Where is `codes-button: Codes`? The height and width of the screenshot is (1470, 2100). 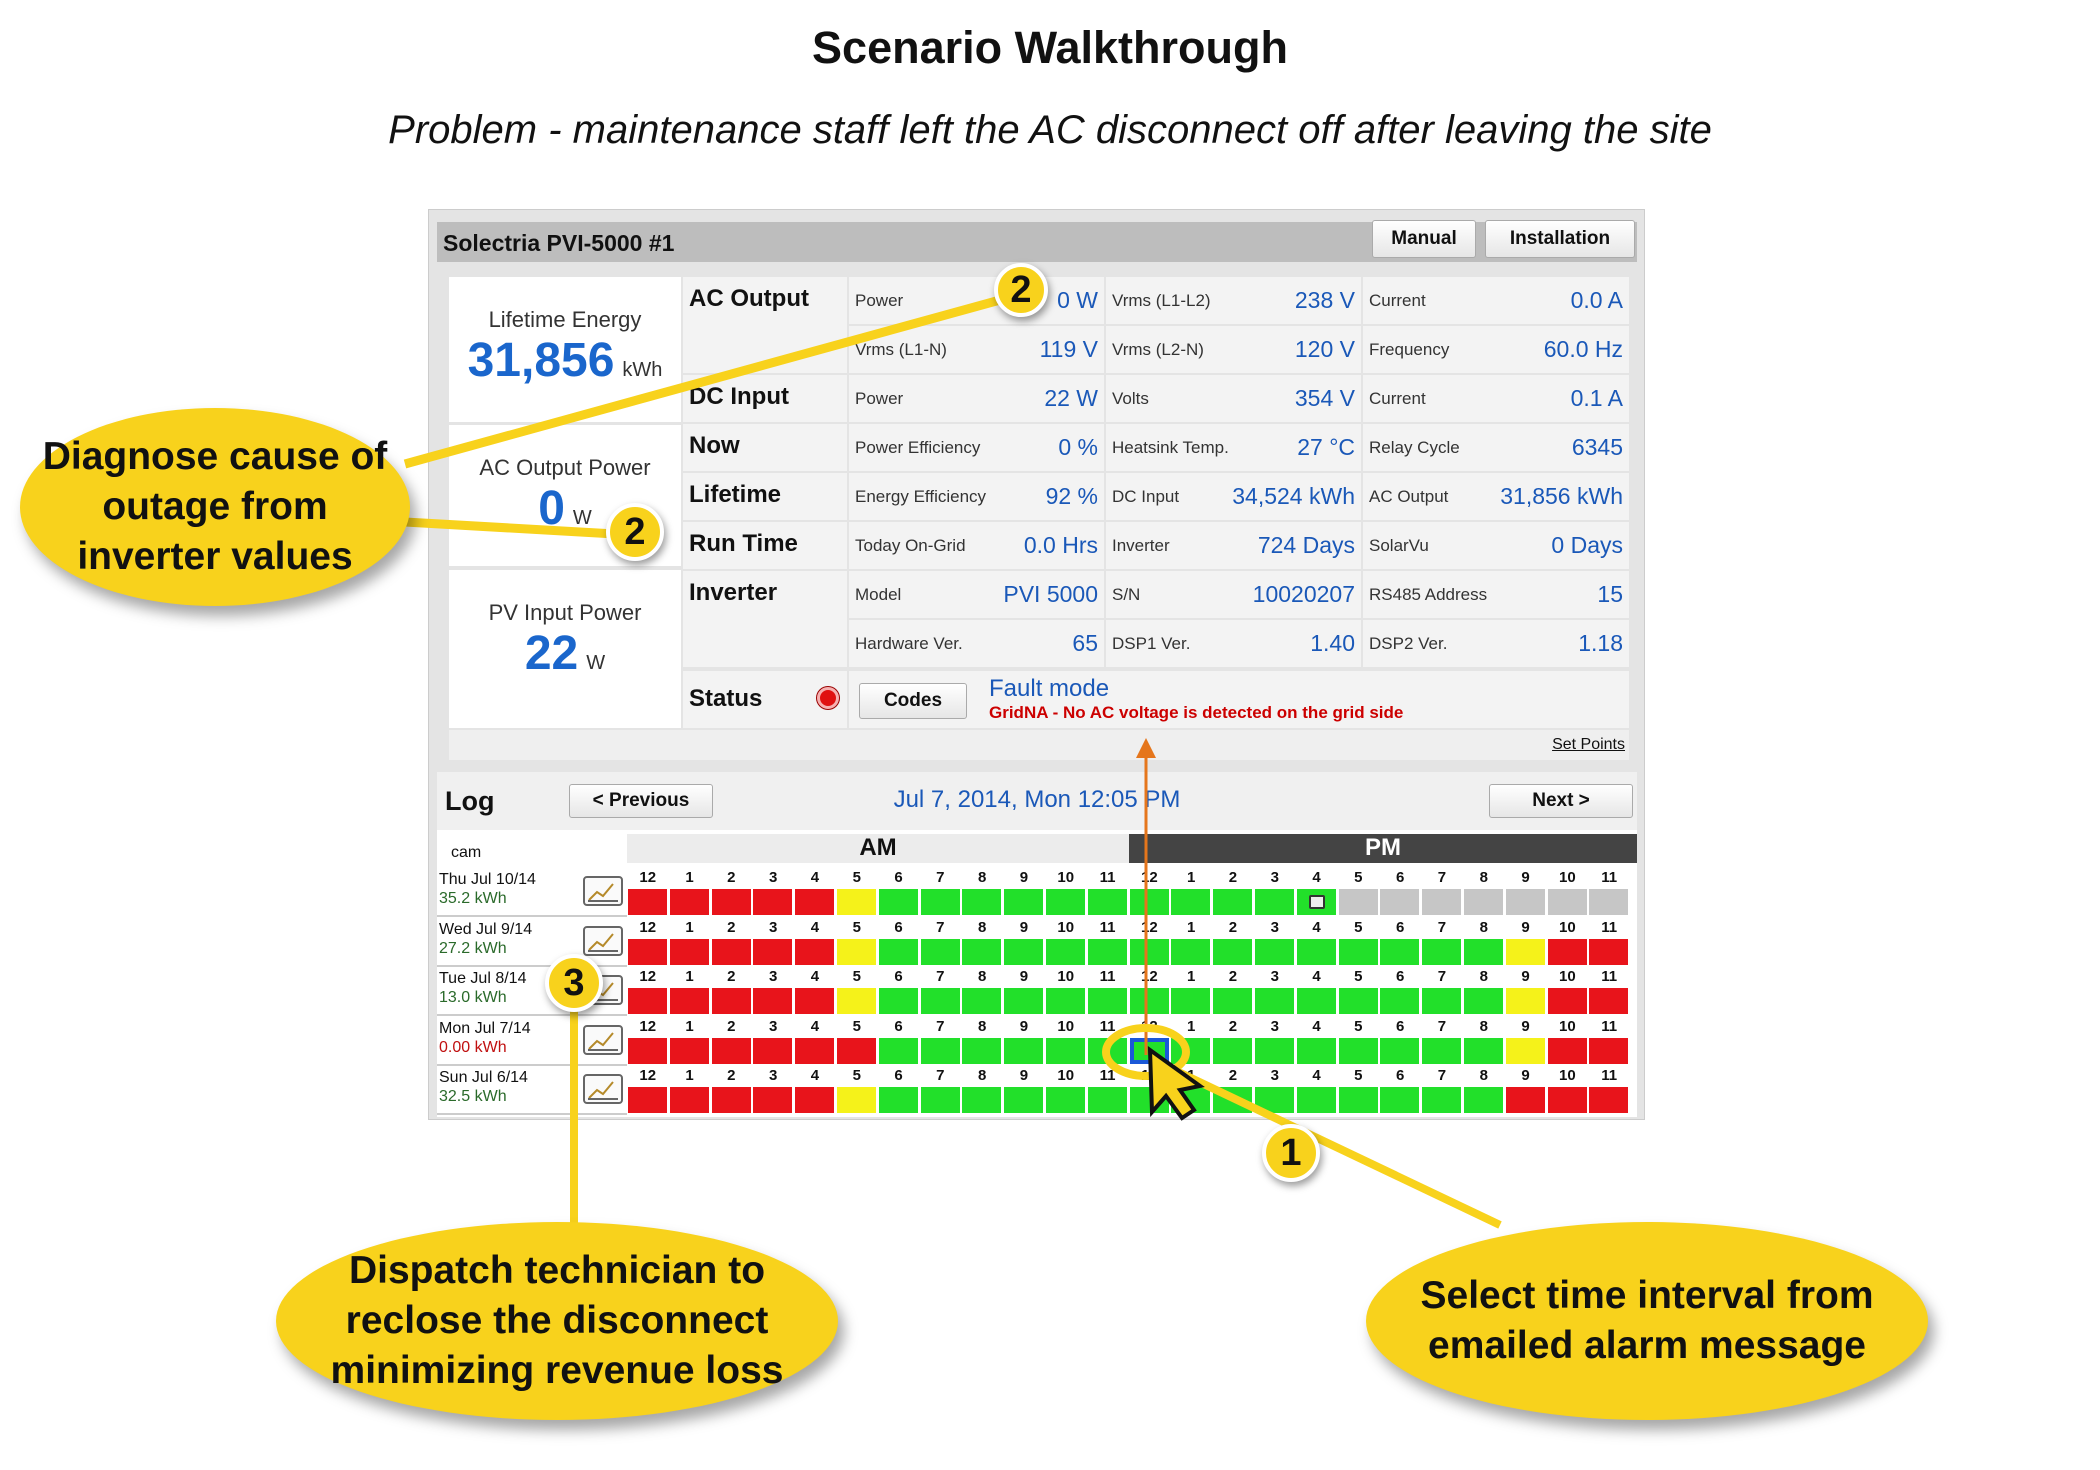 codes-button: Codes is located at coordinates (913, 701).